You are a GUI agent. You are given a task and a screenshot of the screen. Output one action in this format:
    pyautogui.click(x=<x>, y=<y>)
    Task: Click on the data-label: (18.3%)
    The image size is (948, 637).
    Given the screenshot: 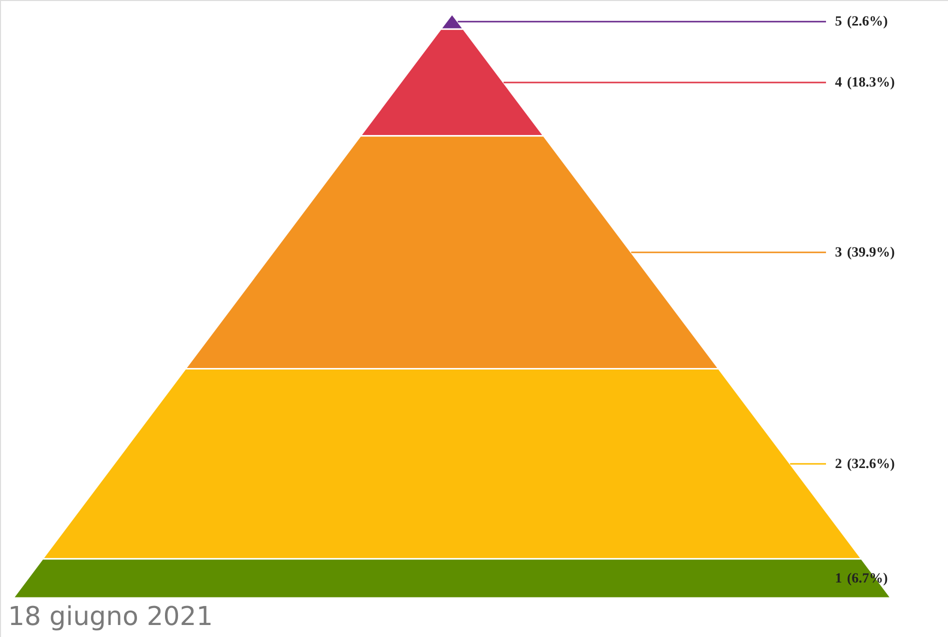 What is the action you would take?
    pyautogui.click(x=871, y=83)
    